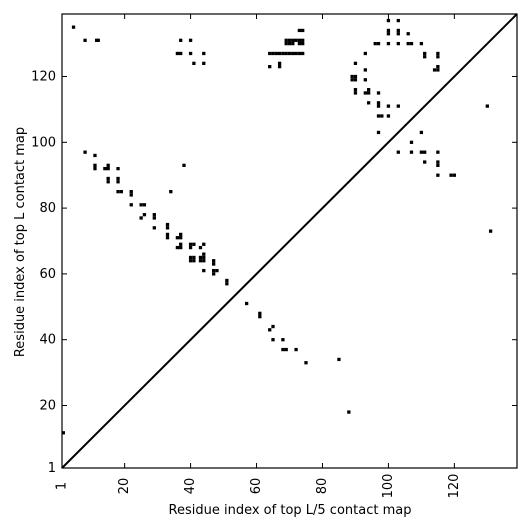 This screenshot has width=531, height=531. What do you see at coordinates (322, 486) in the screenshot?
I see `x-tick-label: 80` at bounding box center [322, 486].